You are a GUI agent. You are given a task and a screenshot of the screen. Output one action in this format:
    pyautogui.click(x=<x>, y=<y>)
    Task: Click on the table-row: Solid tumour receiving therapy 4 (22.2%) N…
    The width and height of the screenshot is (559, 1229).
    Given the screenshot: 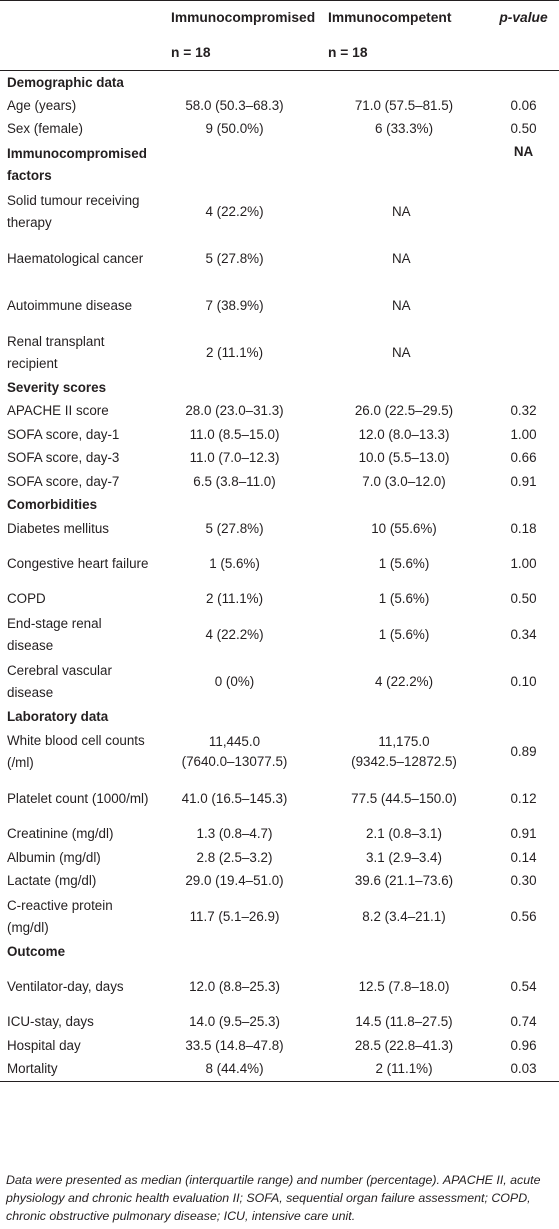 What is the action you would take?
    pyautogui.click(x=279, y=211)
    